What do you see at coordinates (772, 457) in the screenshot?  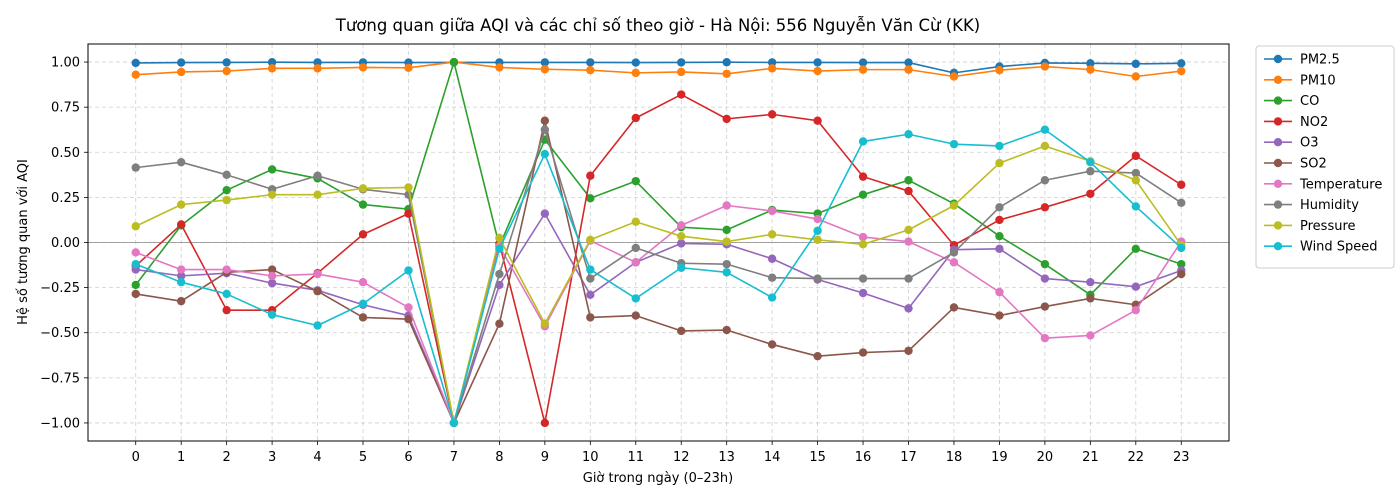 I see `x-tick-label: 14` at bounding box center [772, 457].